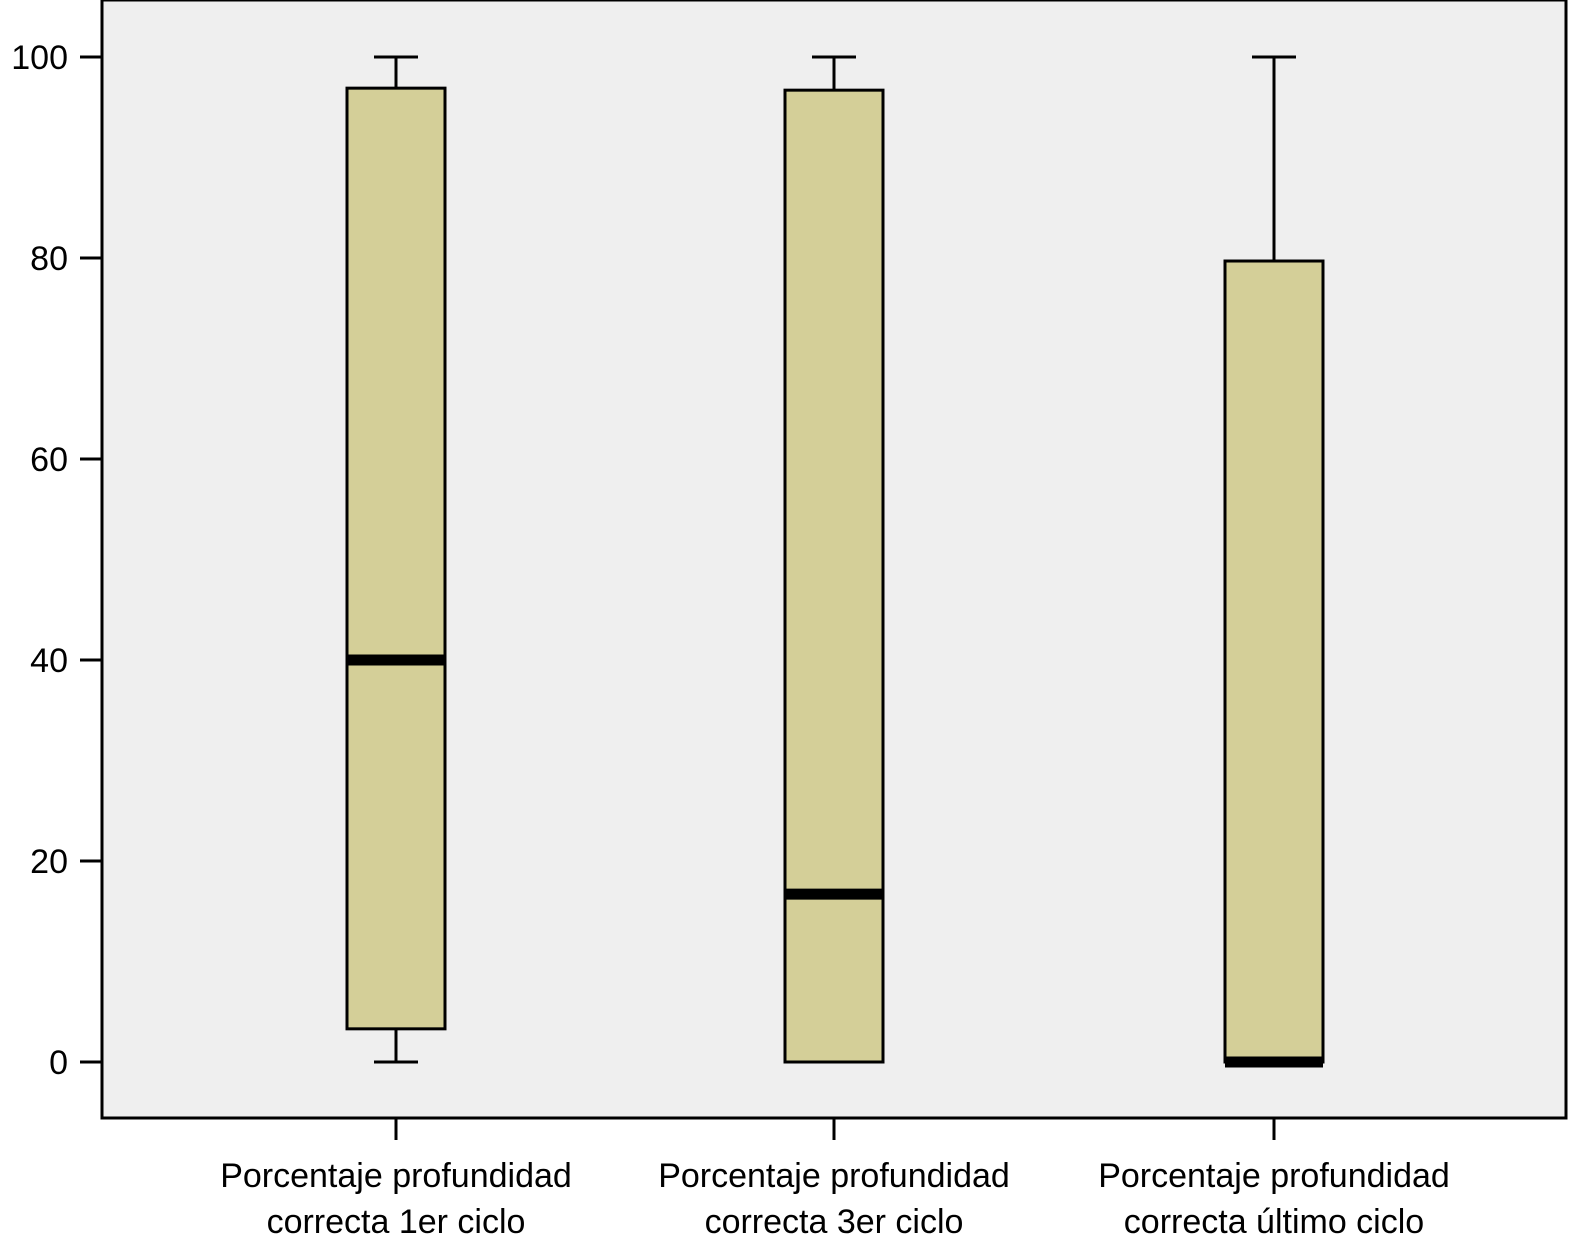  I want to click on y-tick-label-40: 40, so click(49, 661).